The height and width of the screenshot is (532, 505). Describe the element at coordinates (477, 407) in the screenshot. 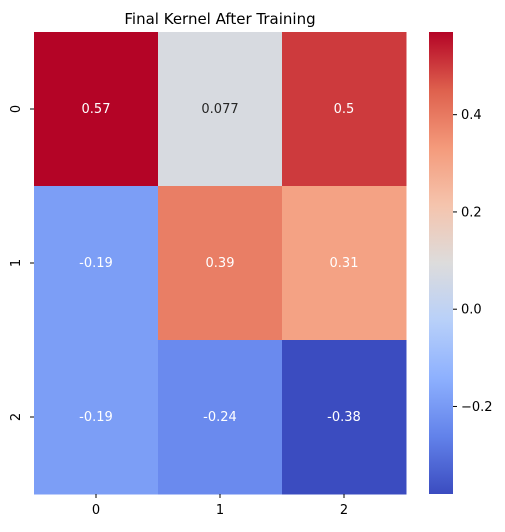

I see `colorbar-tick-label: −0.2` at that location.